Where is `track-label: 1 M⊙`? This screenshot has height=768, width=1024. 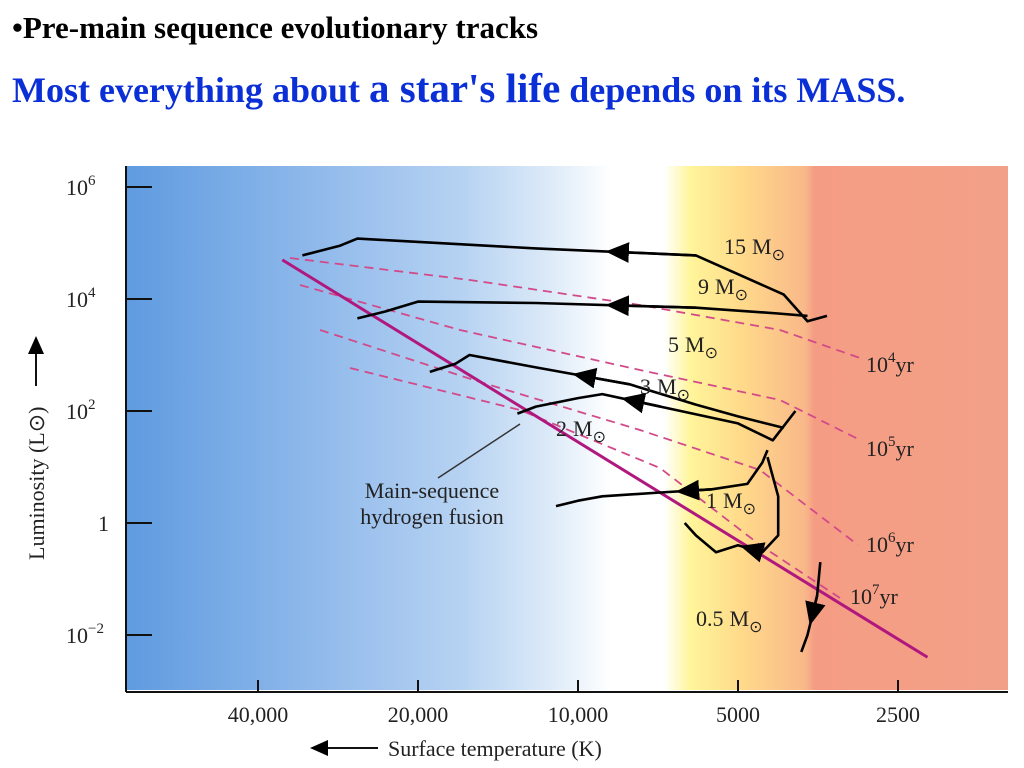
track-label: 1 M⊙ is located at coordinates (731, 503).